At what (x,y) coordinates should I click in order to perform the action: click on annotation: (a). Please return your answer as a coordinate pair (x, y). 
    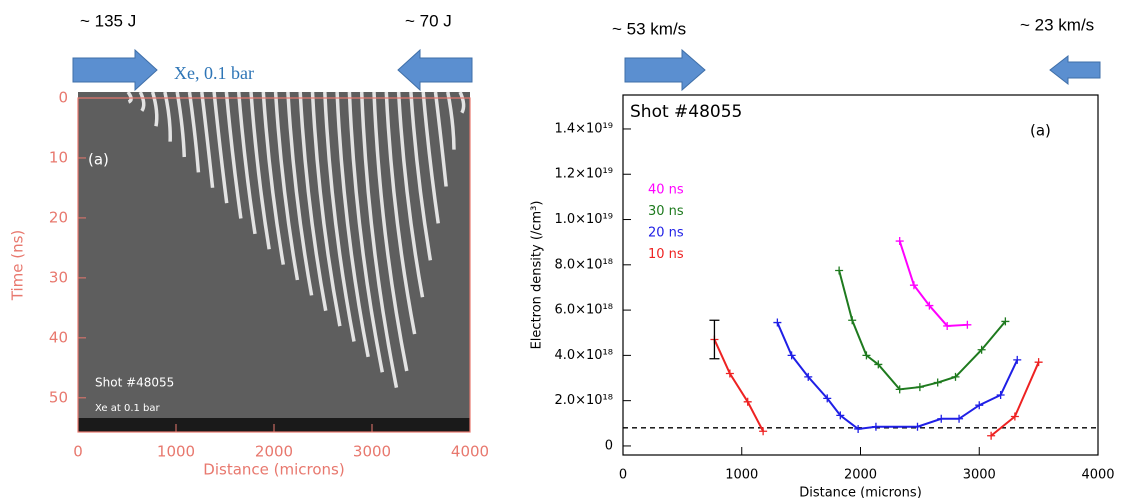
    Looking at the image, I should click on (1040, 131).